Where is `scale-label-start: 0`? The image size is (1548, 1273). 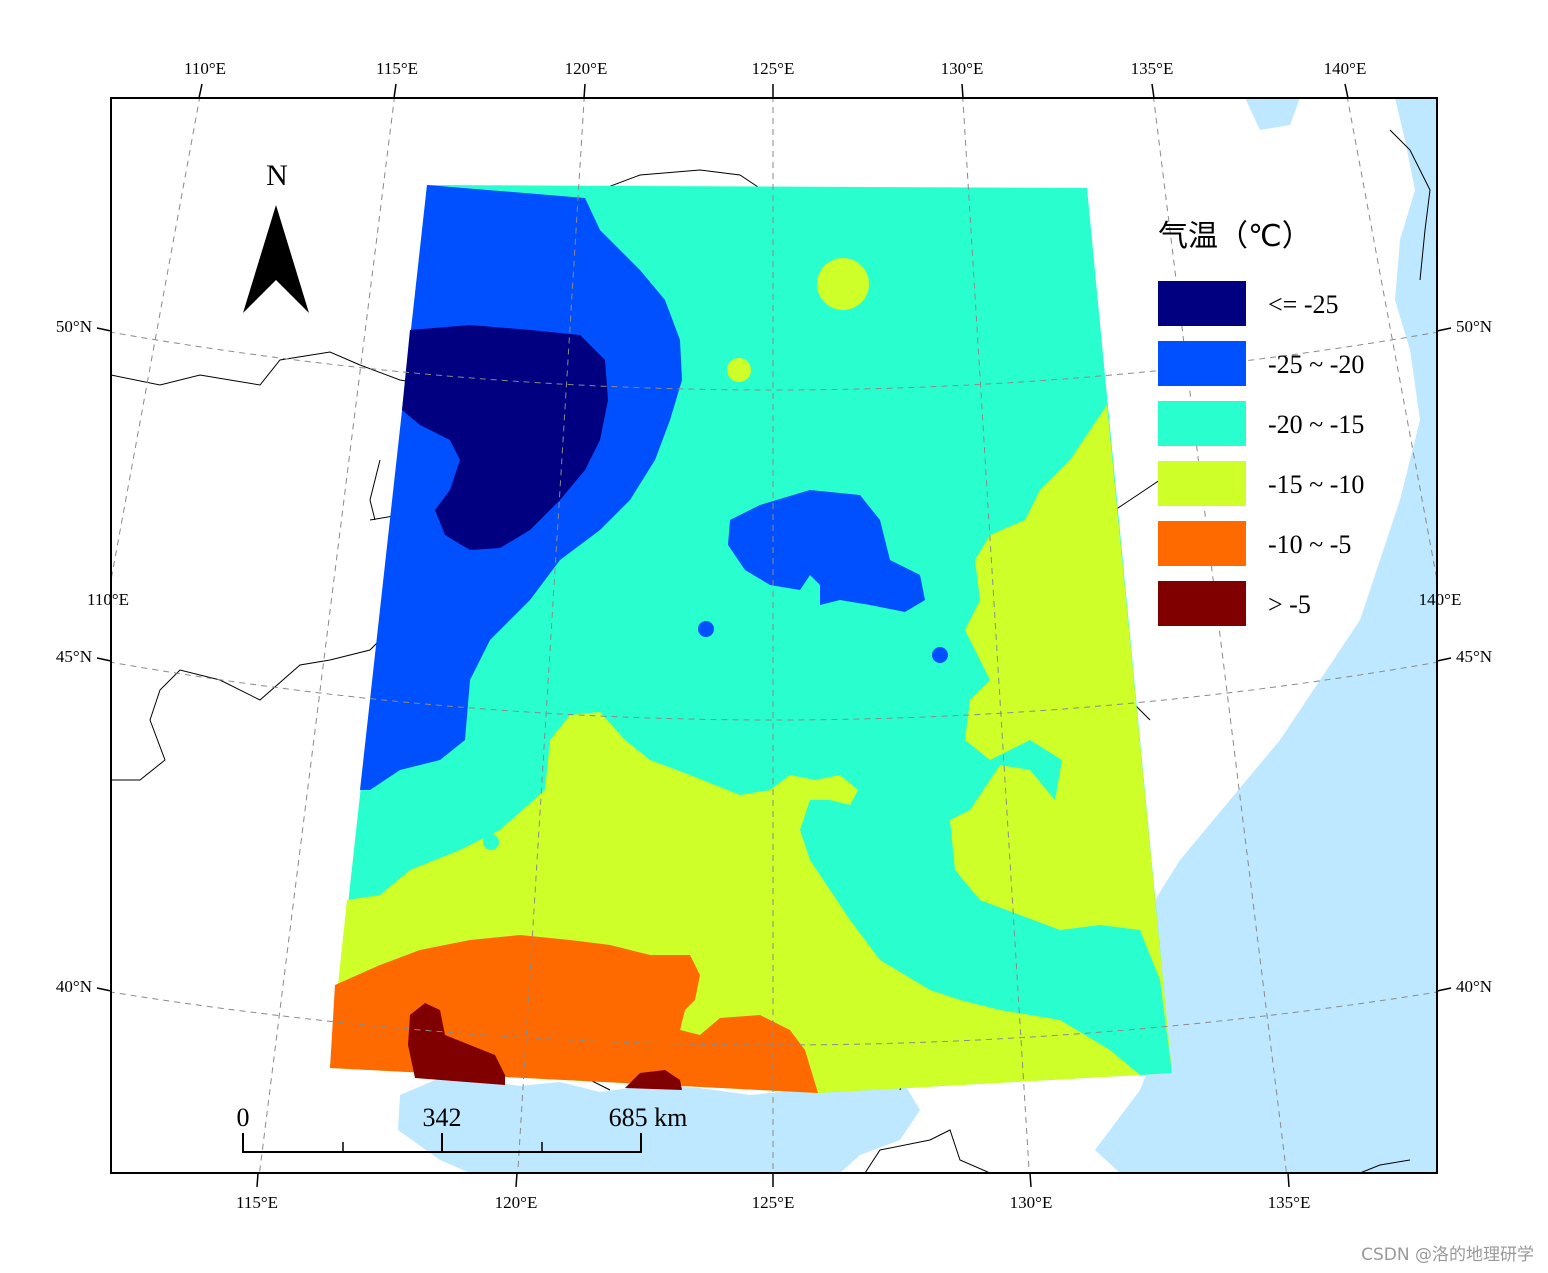
scale-label-start: 0 is located at coordinates (243, 1117).